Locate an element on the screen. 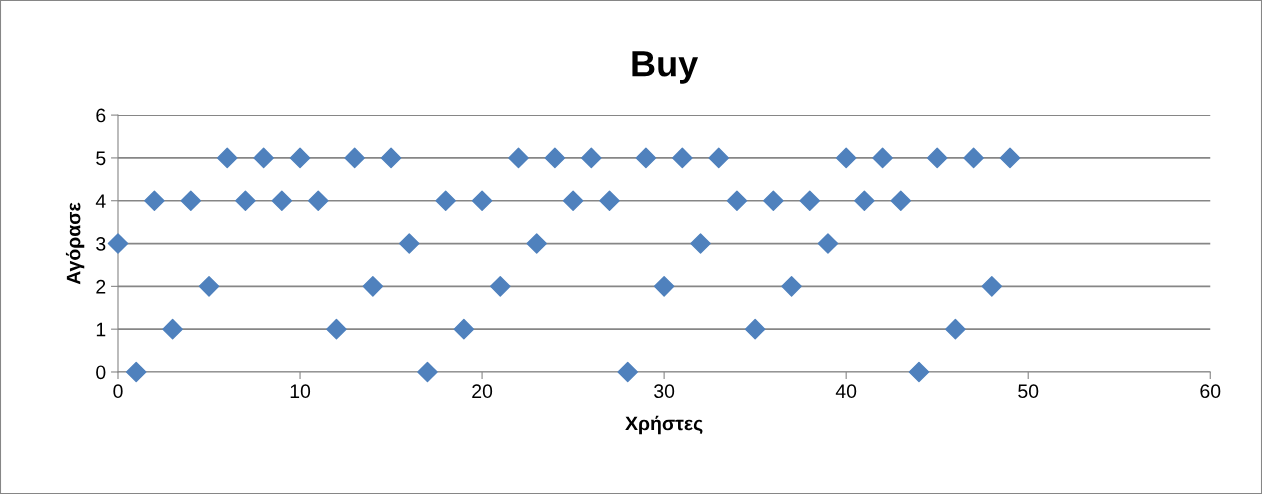 The image size is (1262, 494). chart-title: Buy is located at coordinates (665, 67).